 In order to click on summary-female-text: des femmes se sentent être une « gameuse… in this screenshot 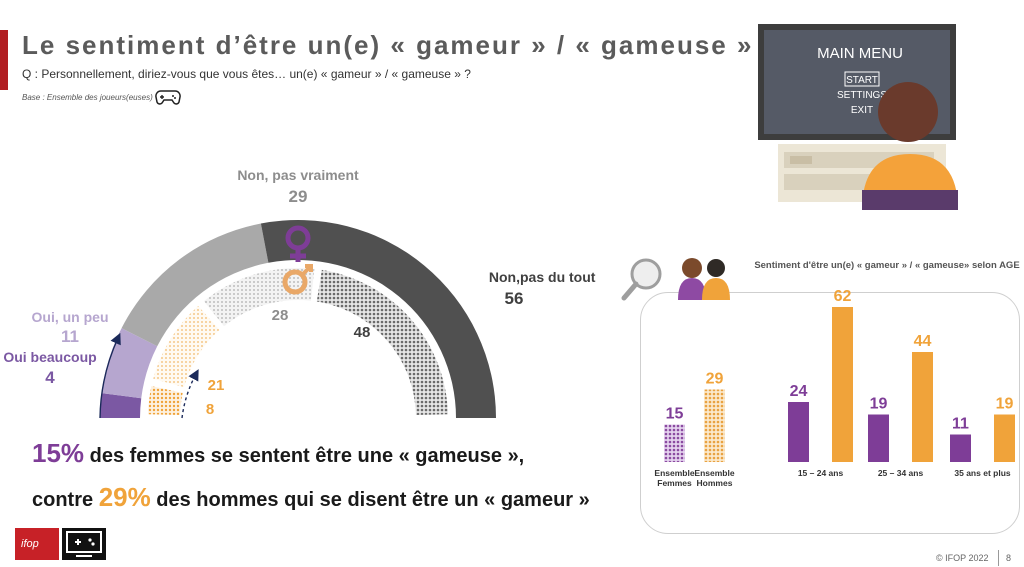, I will do `click(304, 456)`.